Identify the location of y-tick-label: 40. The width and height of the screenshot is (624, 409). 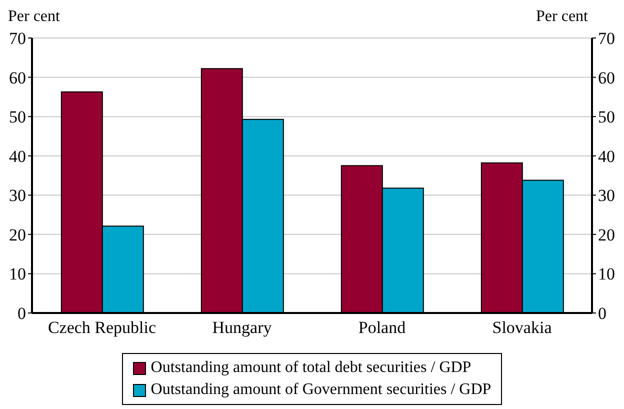
(17, 156).